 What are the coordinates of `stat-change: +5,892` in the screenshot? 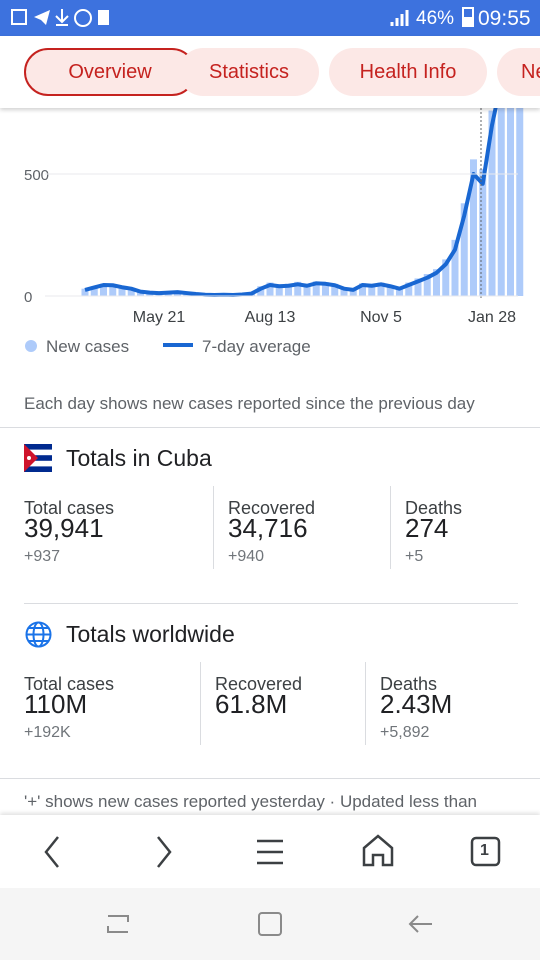 It's located at (405, 732).